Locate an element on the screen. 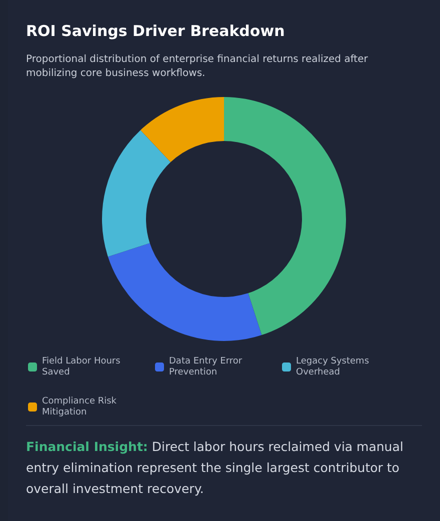  chart-subtitle: Proportional distribution of enterprise financial returns realized after mobilizing core business workflows. is located at coordinates (197, 67).